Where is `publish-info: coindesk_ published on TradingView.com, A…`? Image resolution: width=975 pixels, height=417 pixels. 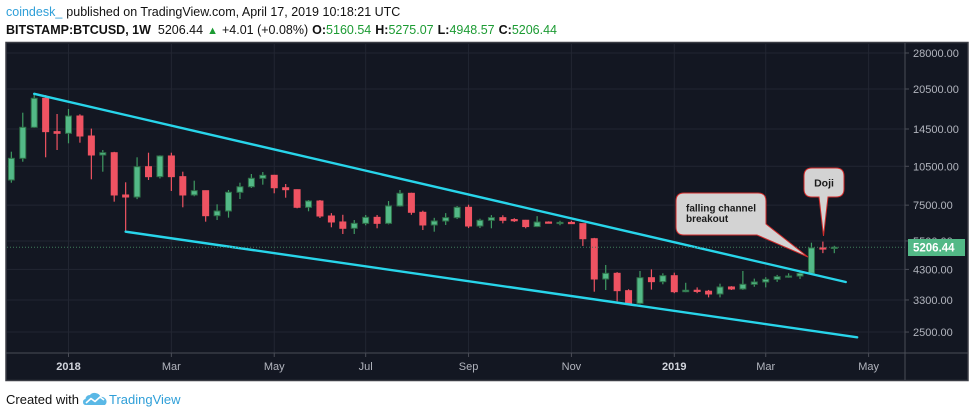
publish-info: coindesk_ published on TradingView.com, A… is located at coordinates (203, 12).